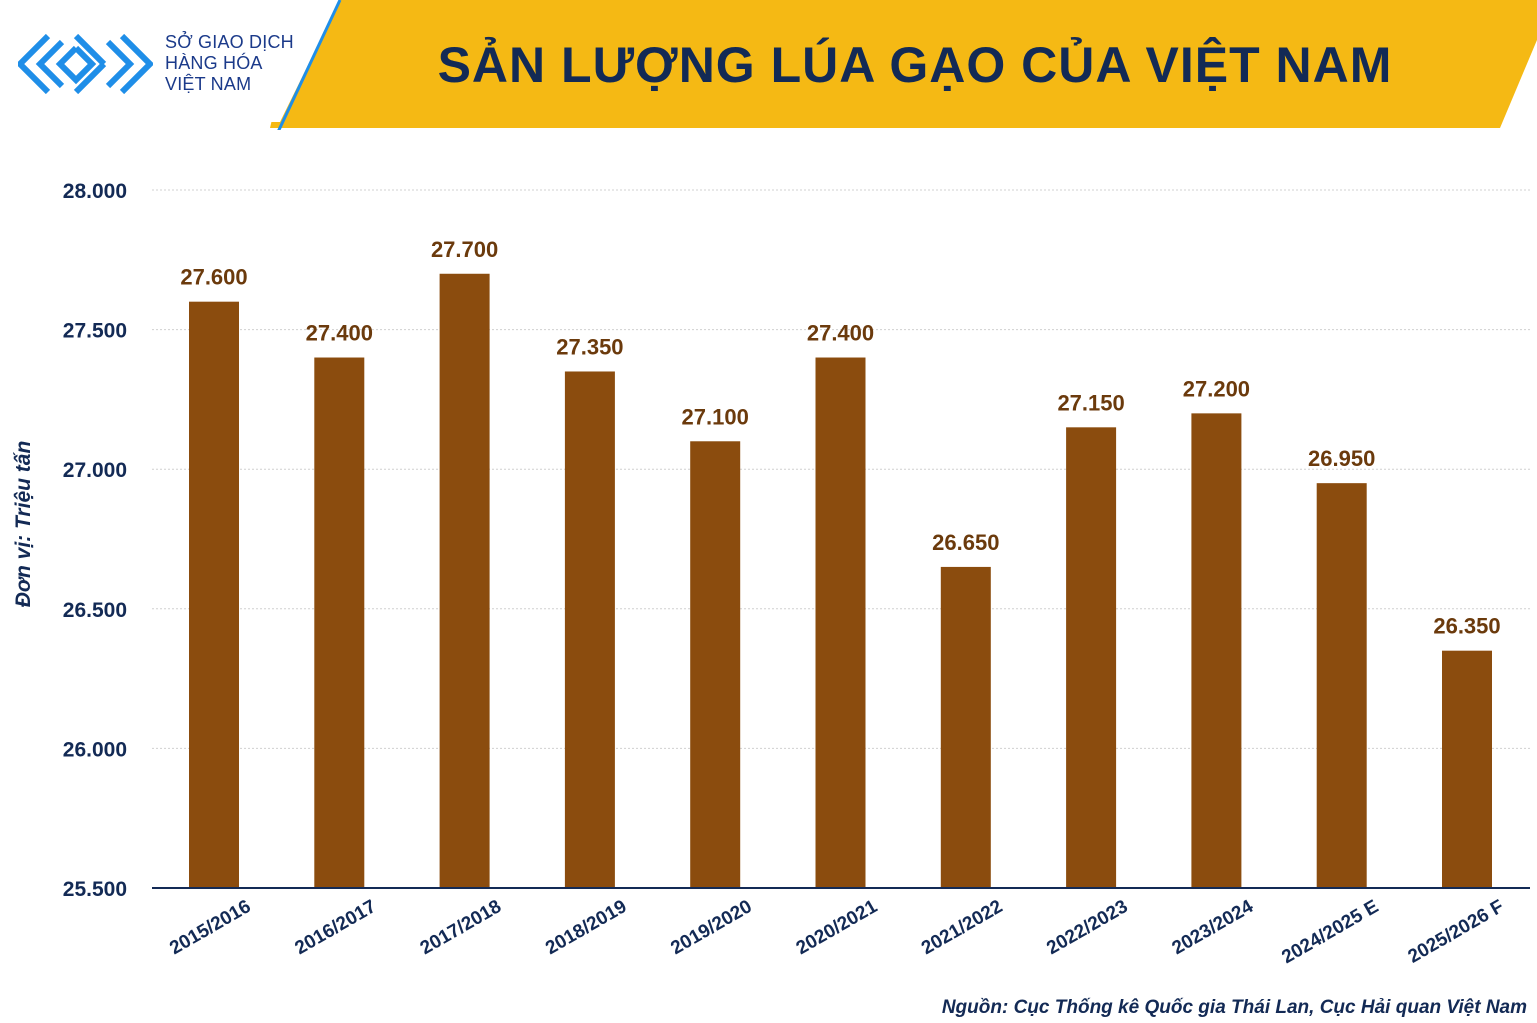 The height and width of the screenshot is (1023, 1537). Describe the element at coordinates (915, 65) in the screenshot. I see `chart-title: SẢN LƯỢNG LÚA GẠO CỦA VIỆT NAM` at that location.